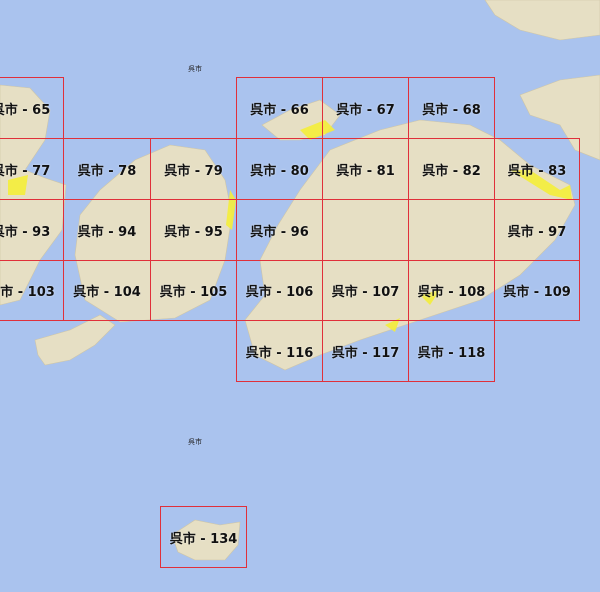  I want to click on map-sheet-cell: 呉市 - 68, so click(451, 108).